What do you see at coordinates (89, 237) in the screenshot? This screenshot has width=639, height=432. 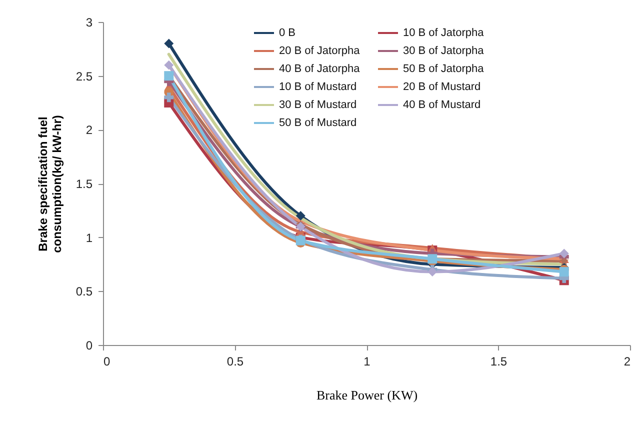 I see `y-tick-label: 1` at bounding box center [89, 237].